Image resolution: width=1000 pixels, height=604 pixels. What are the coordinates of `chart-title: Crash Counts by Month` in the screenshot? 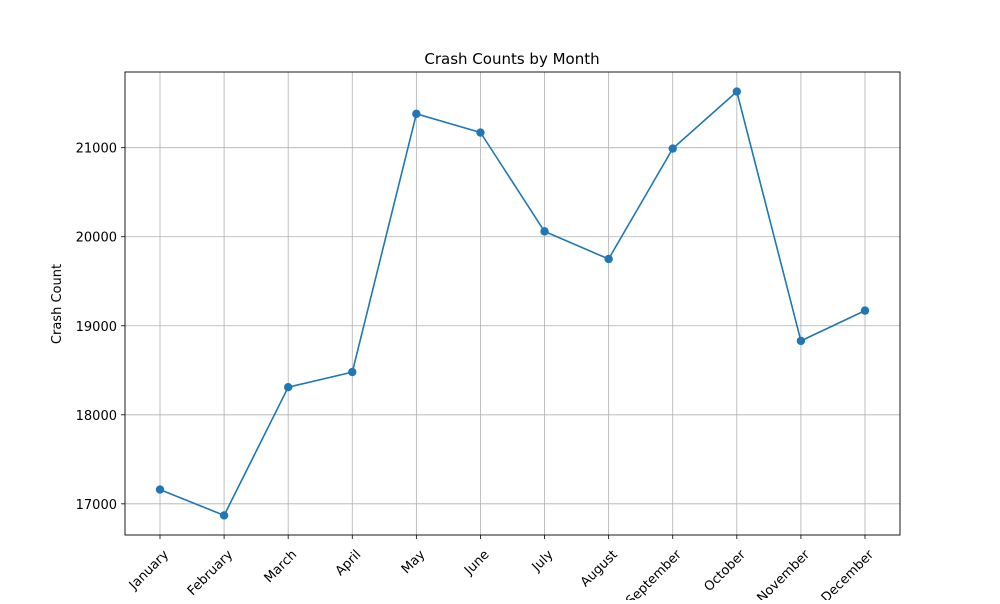 It's located at (511, 59).